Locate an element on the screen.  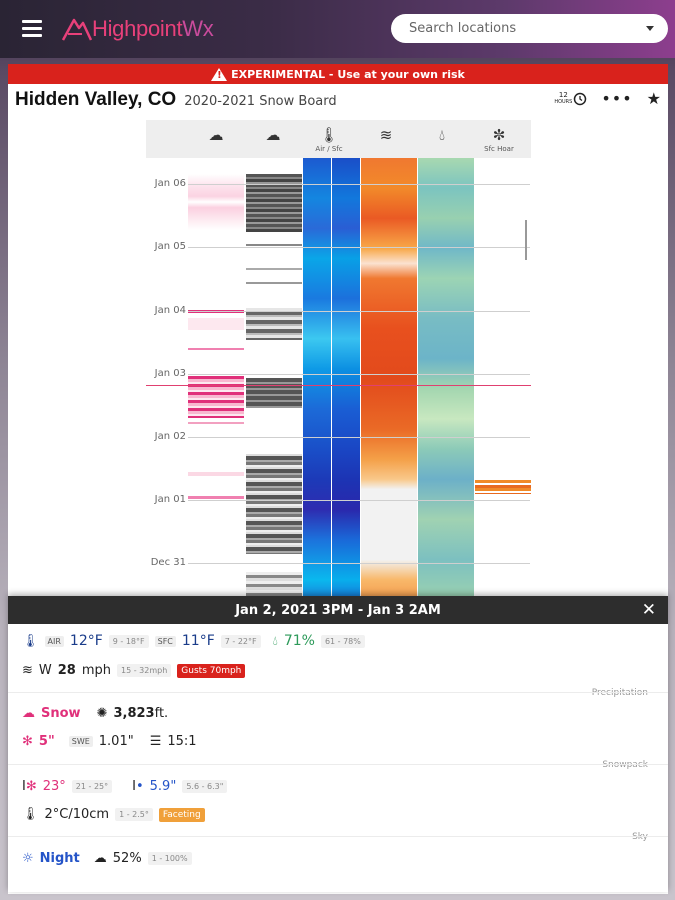
date-label: Jan 05 is located at coordinates (170, 246).